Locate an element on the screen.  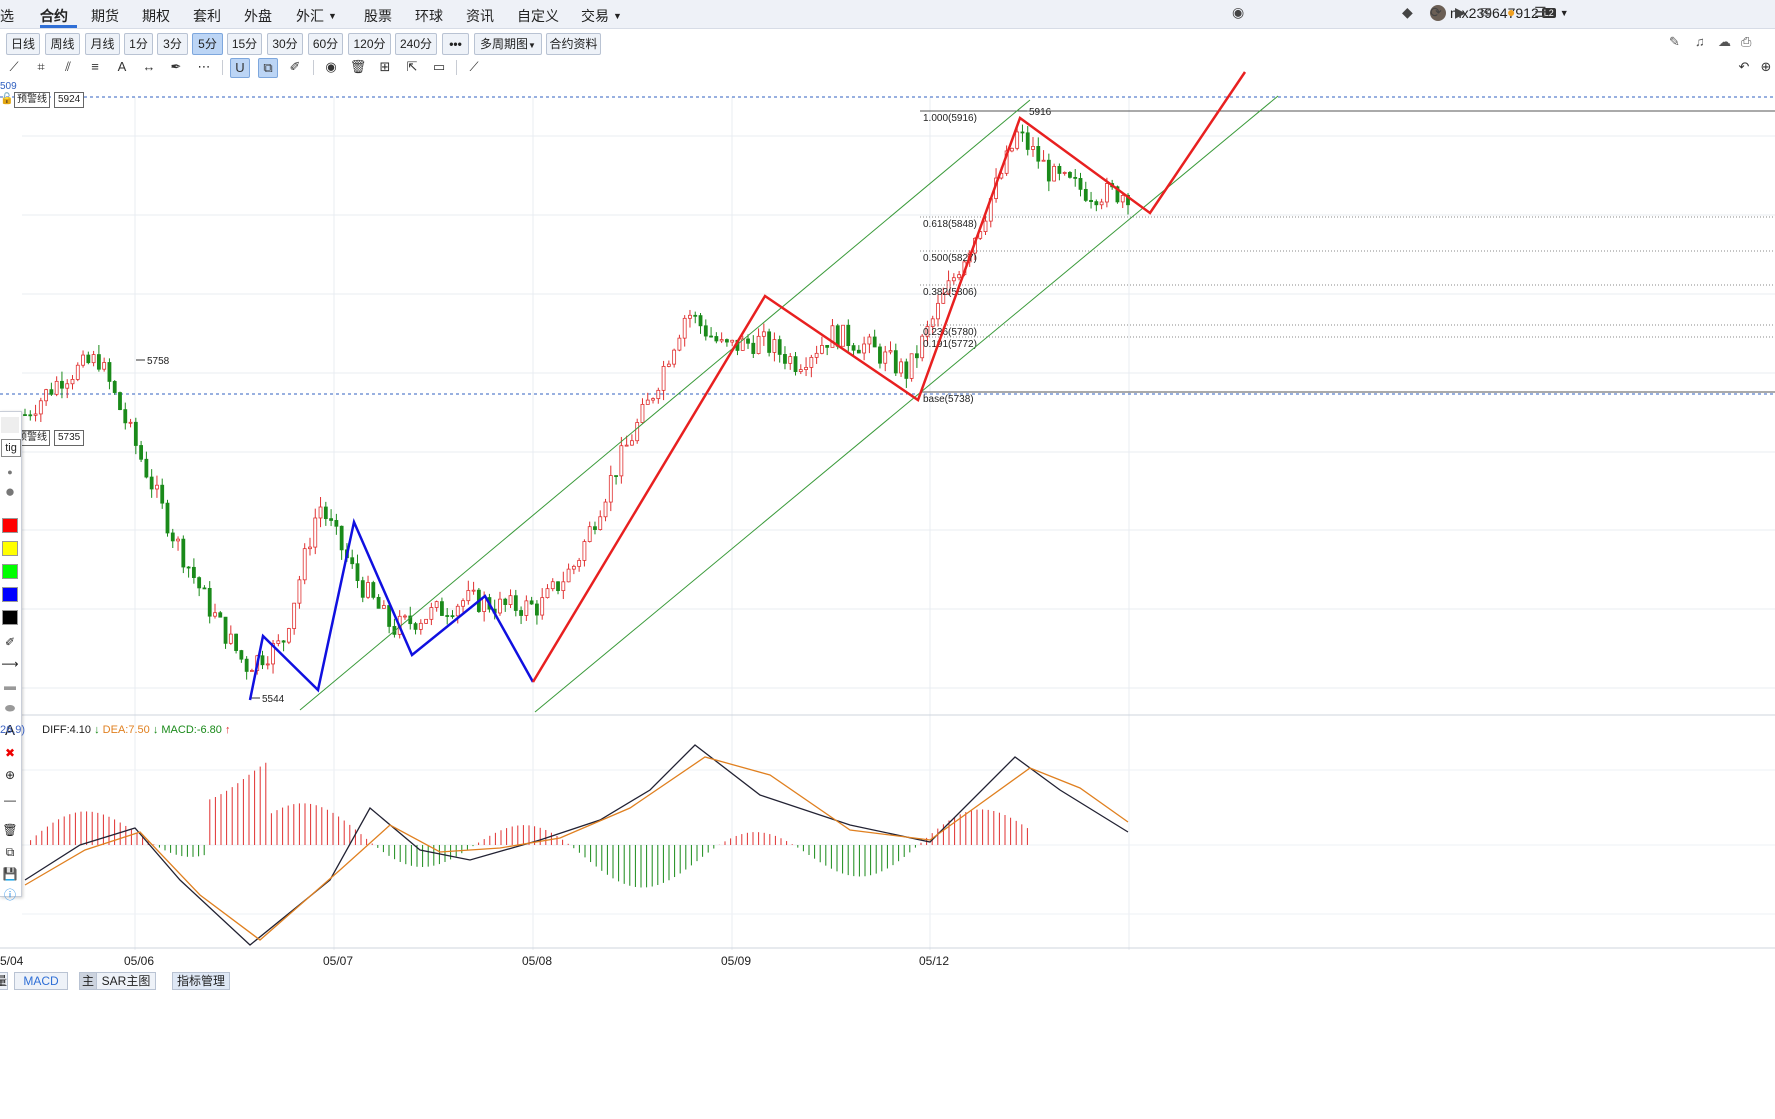
text-a-icon: A is located at coordinates (9, 730).